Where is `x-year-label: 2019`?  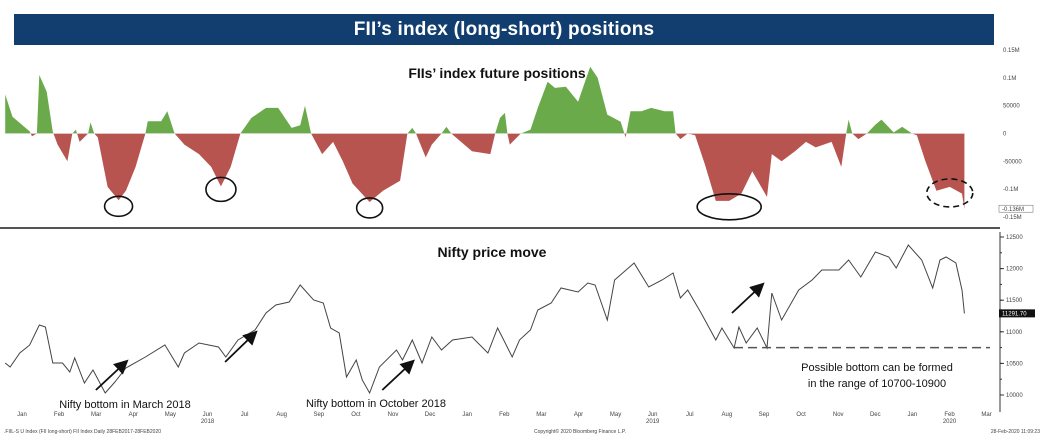 x-year-label: 2019 is located at coordinates (653, 422).